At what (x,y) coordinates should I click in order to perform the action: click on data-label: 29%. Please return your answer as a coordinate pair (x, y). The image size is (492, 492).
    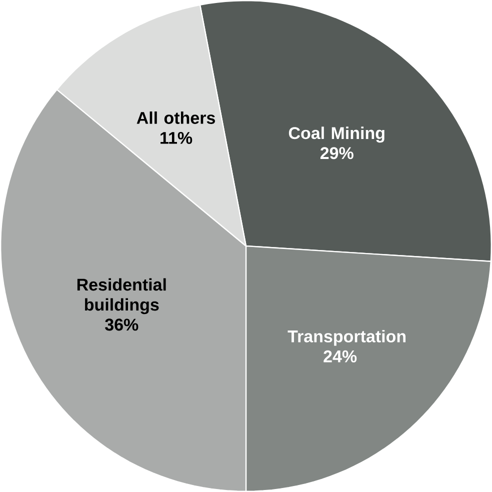
    Looking at the image, I should click on (337, 153).